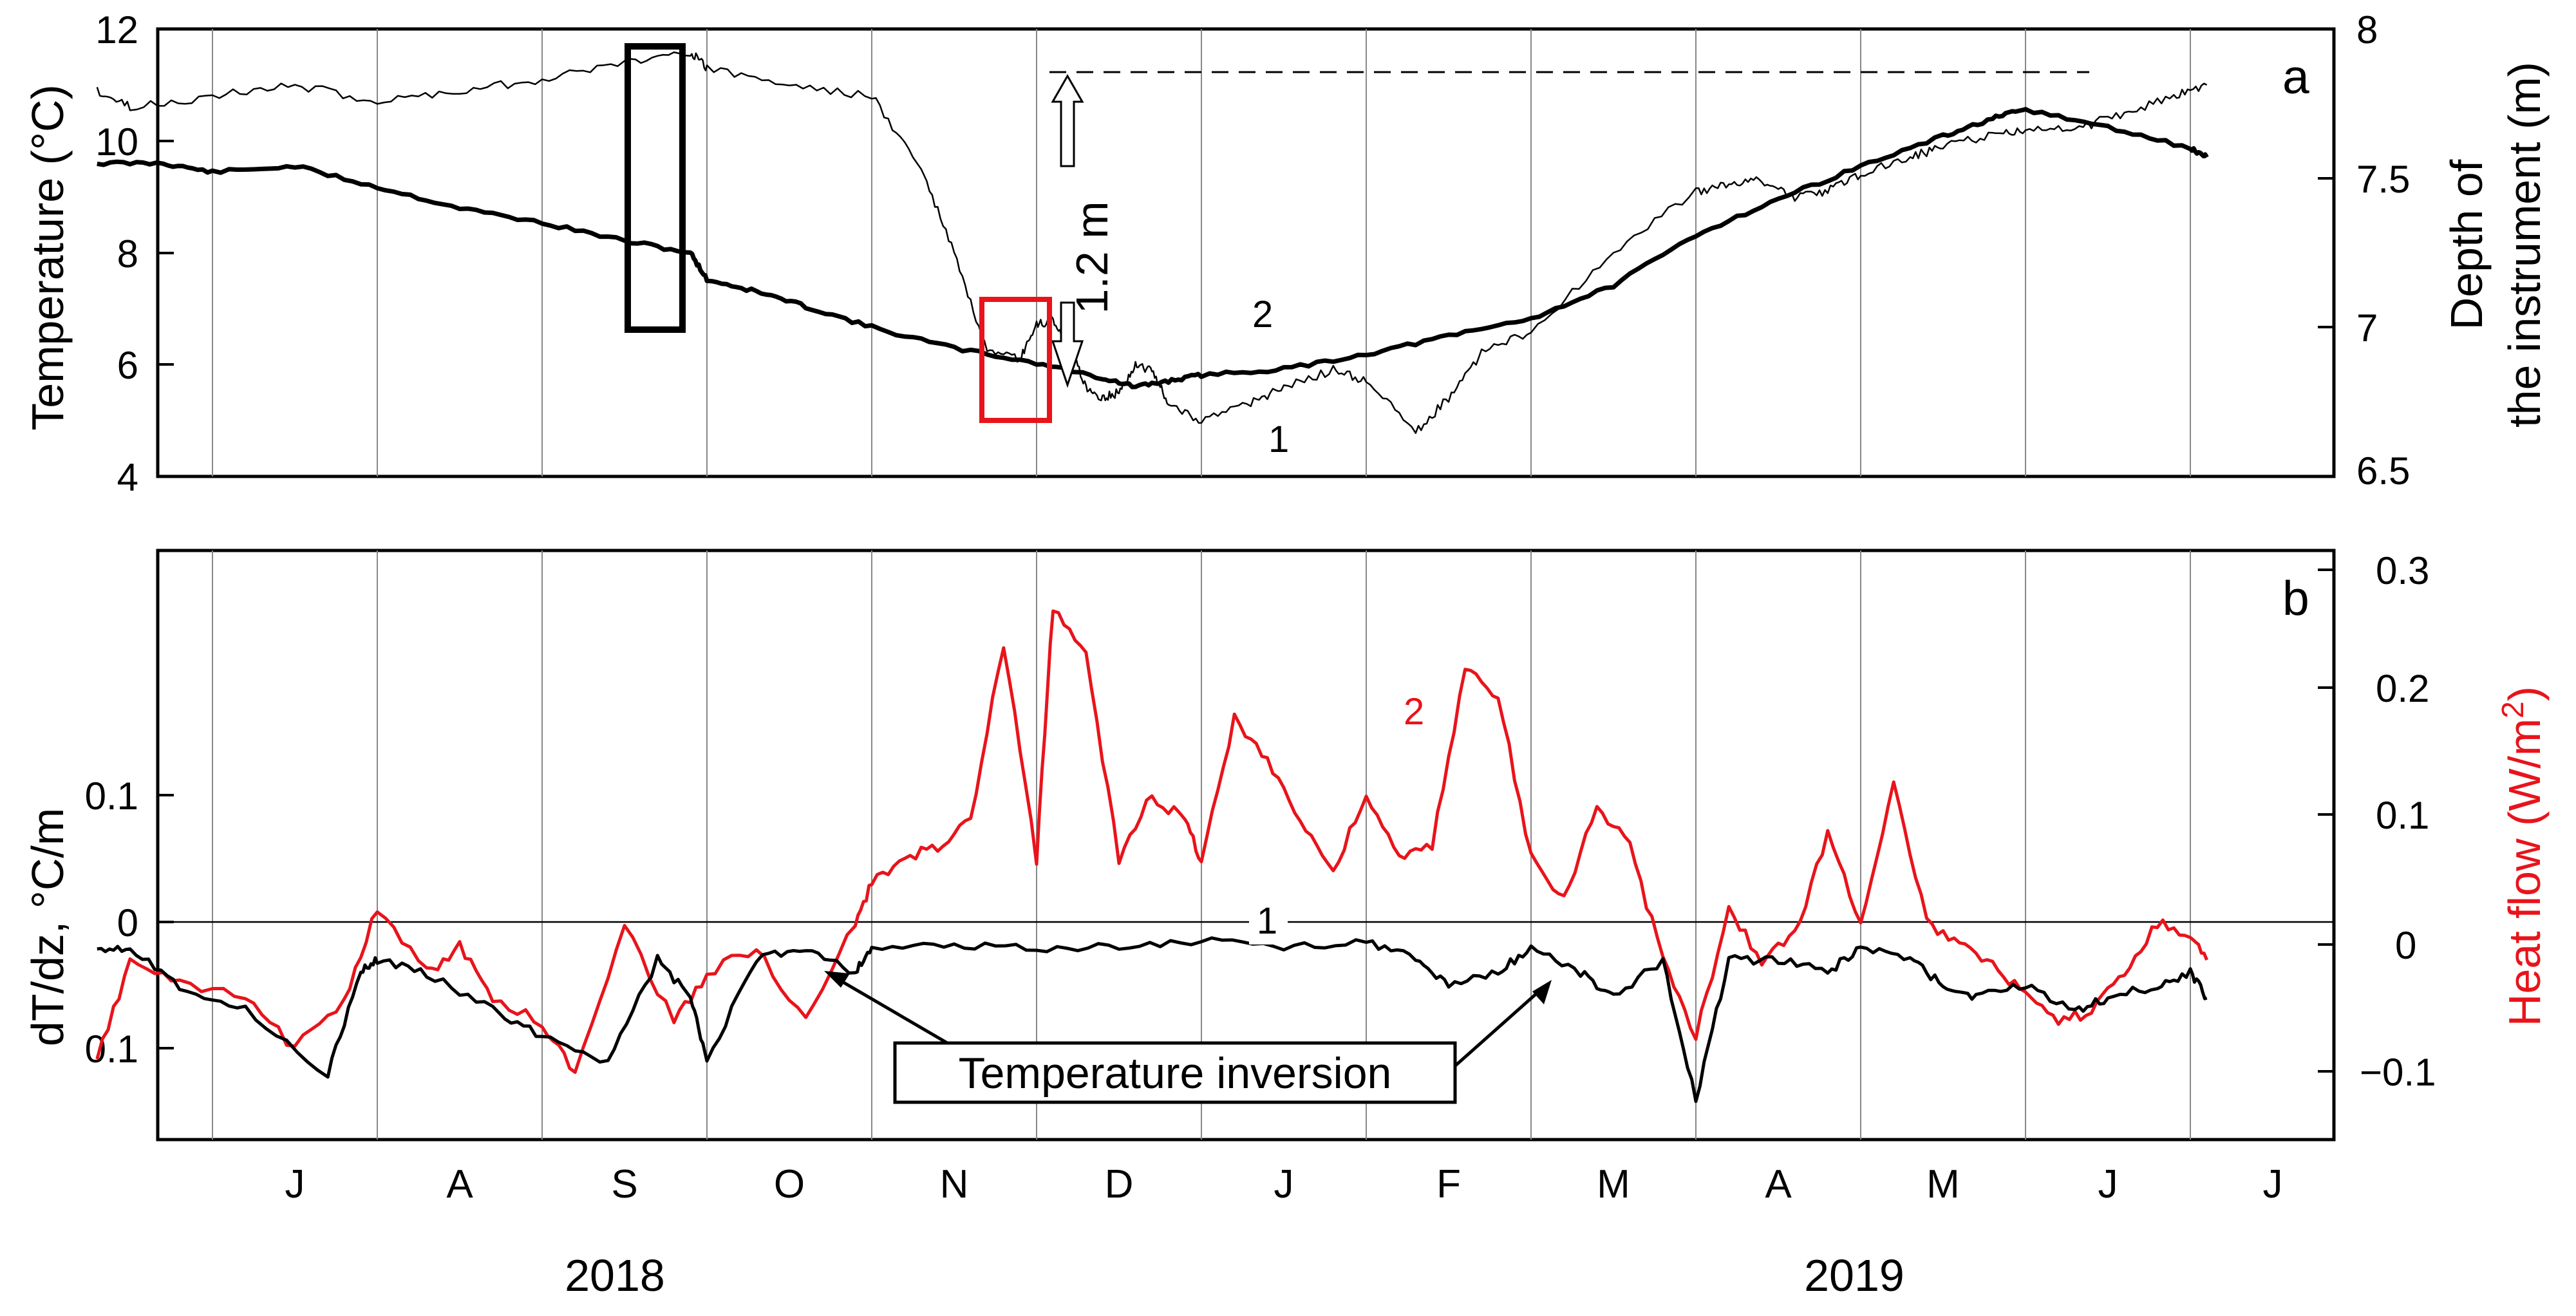 This screenshot has height=1316, width=2576. I want to click on temperature-inversion-label: Temperature inversion, so click(1175, 1073).